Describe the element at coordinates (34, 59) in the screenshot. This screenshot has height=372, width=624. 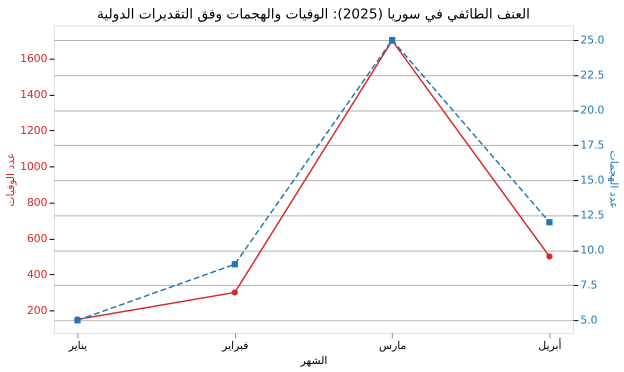
I see `y-tick-label: 1600` at that location.